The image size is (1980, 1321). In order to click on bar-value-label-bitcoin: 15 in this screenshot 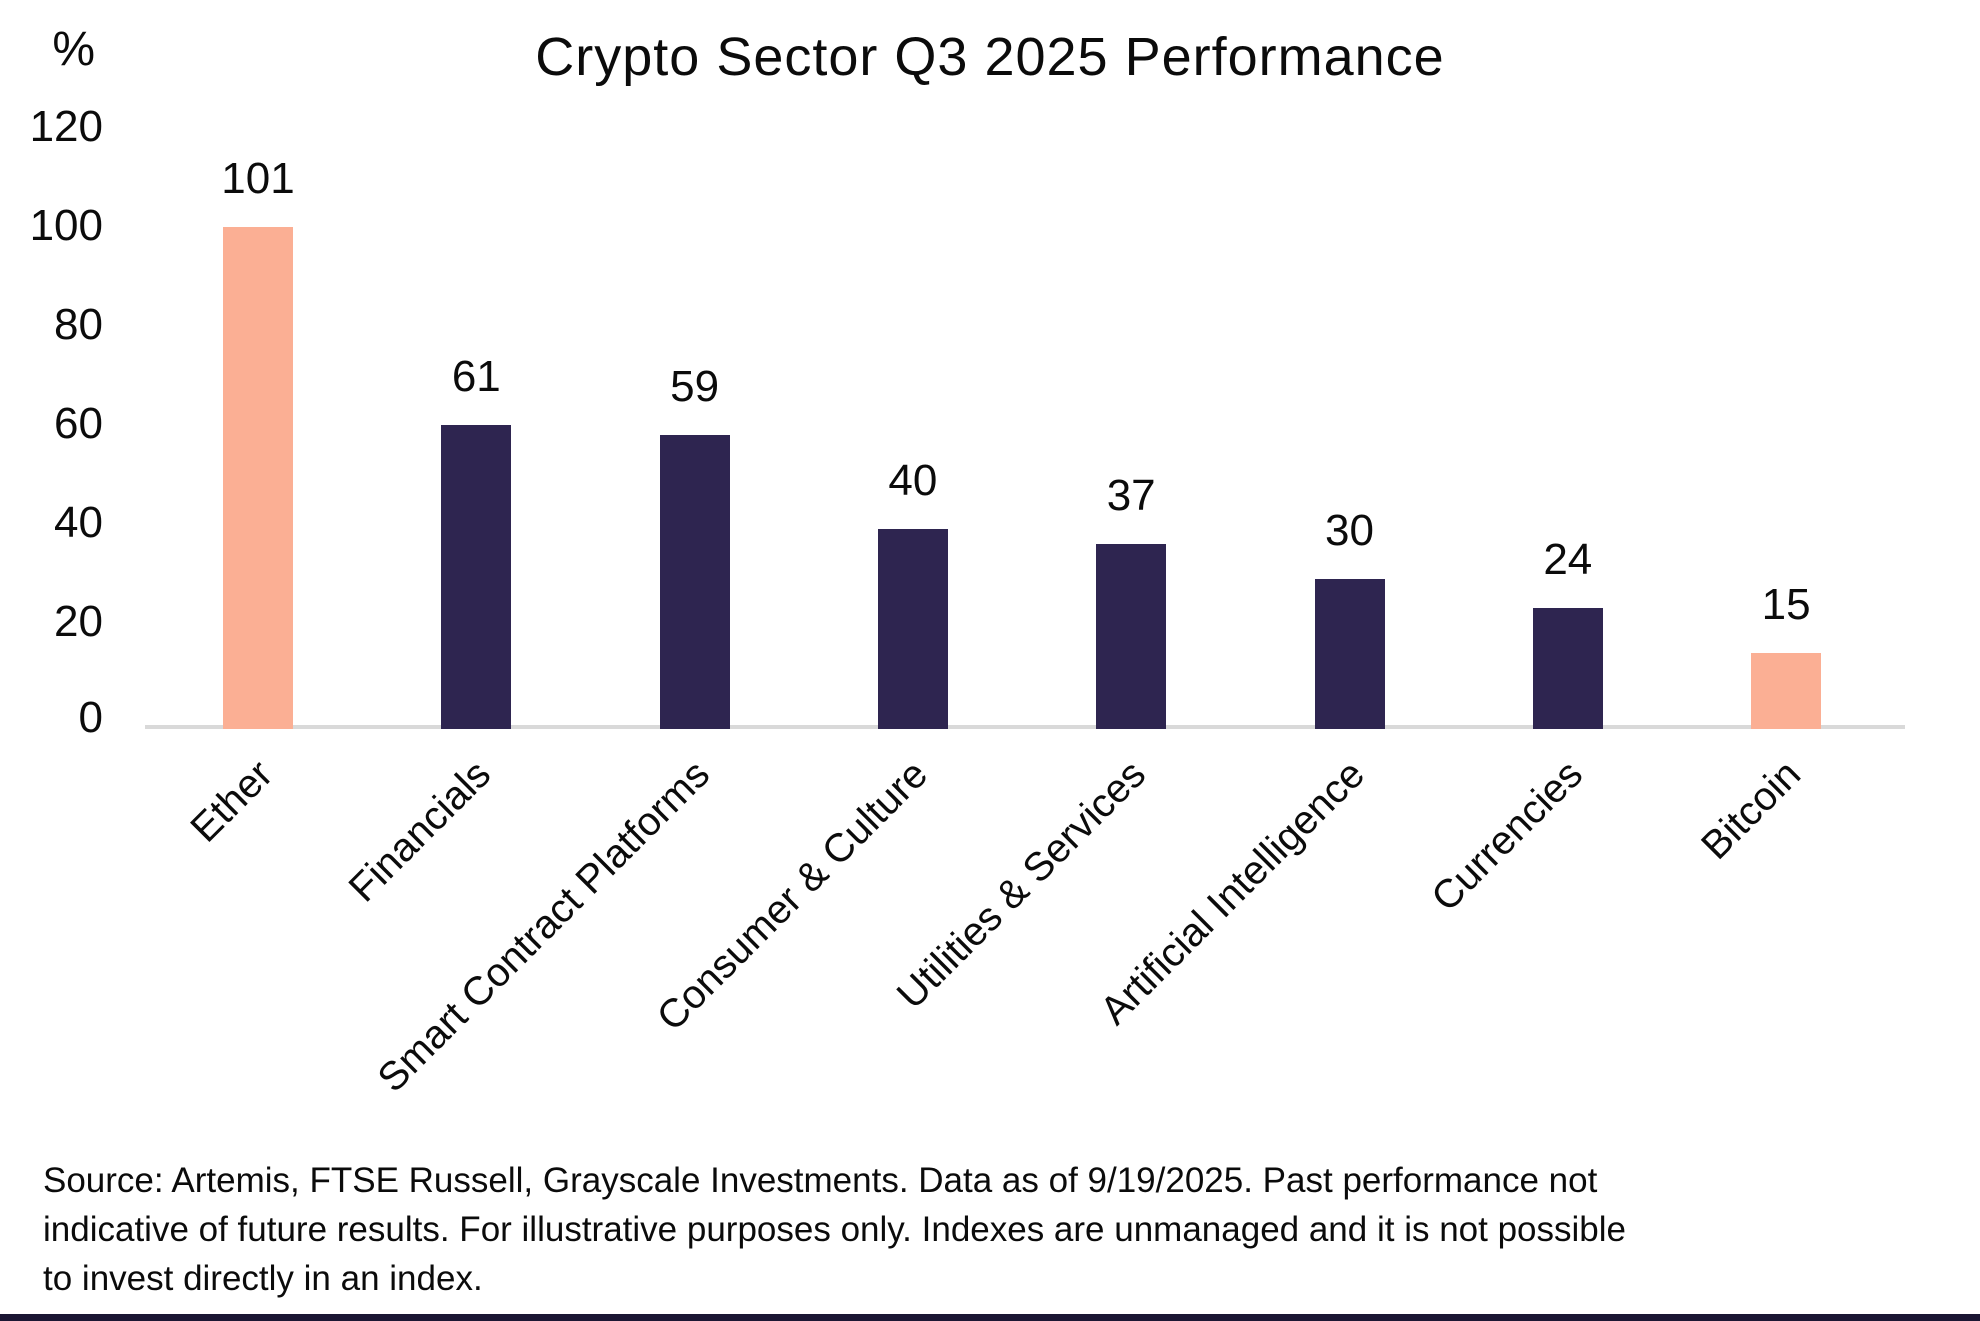, I will do `click(1786, 604)`.